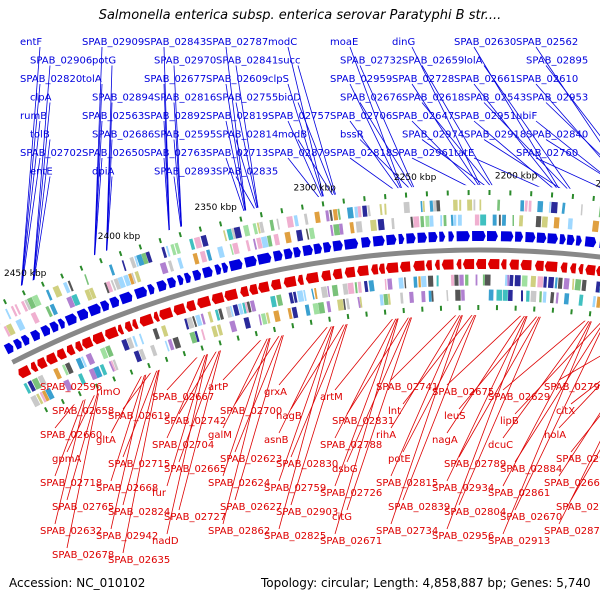  Describe the element at coordinates (361, 153) in the screenshot. I see `forward-gene-label: SPAB_02818` at that location.